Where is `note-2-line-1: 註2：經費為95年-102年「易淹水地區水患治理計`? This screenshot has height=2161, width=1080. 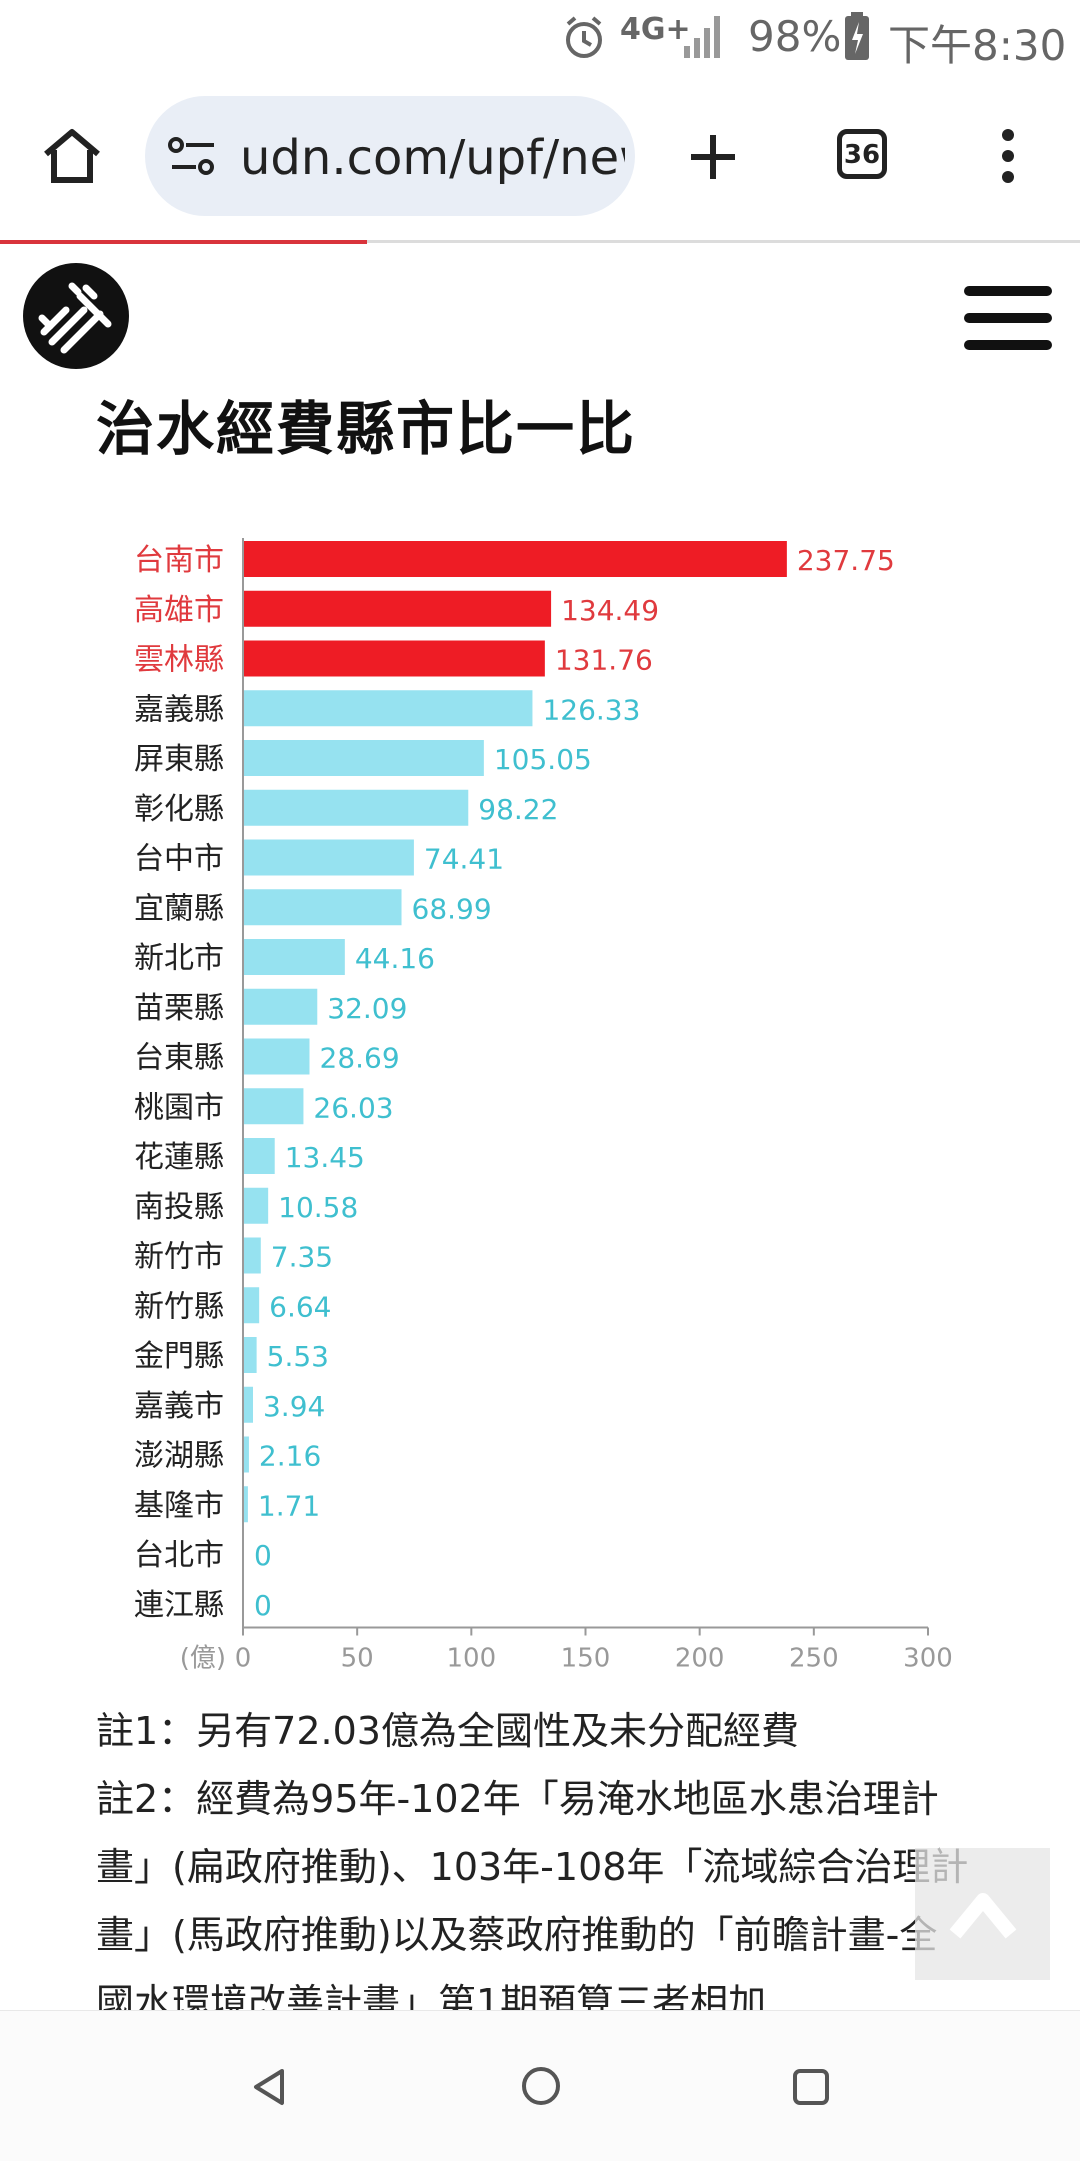 note-2-line-1: 註2：經費為95年-102年「易淹水地區水患治理計 is located at coordinates (517, 1799).